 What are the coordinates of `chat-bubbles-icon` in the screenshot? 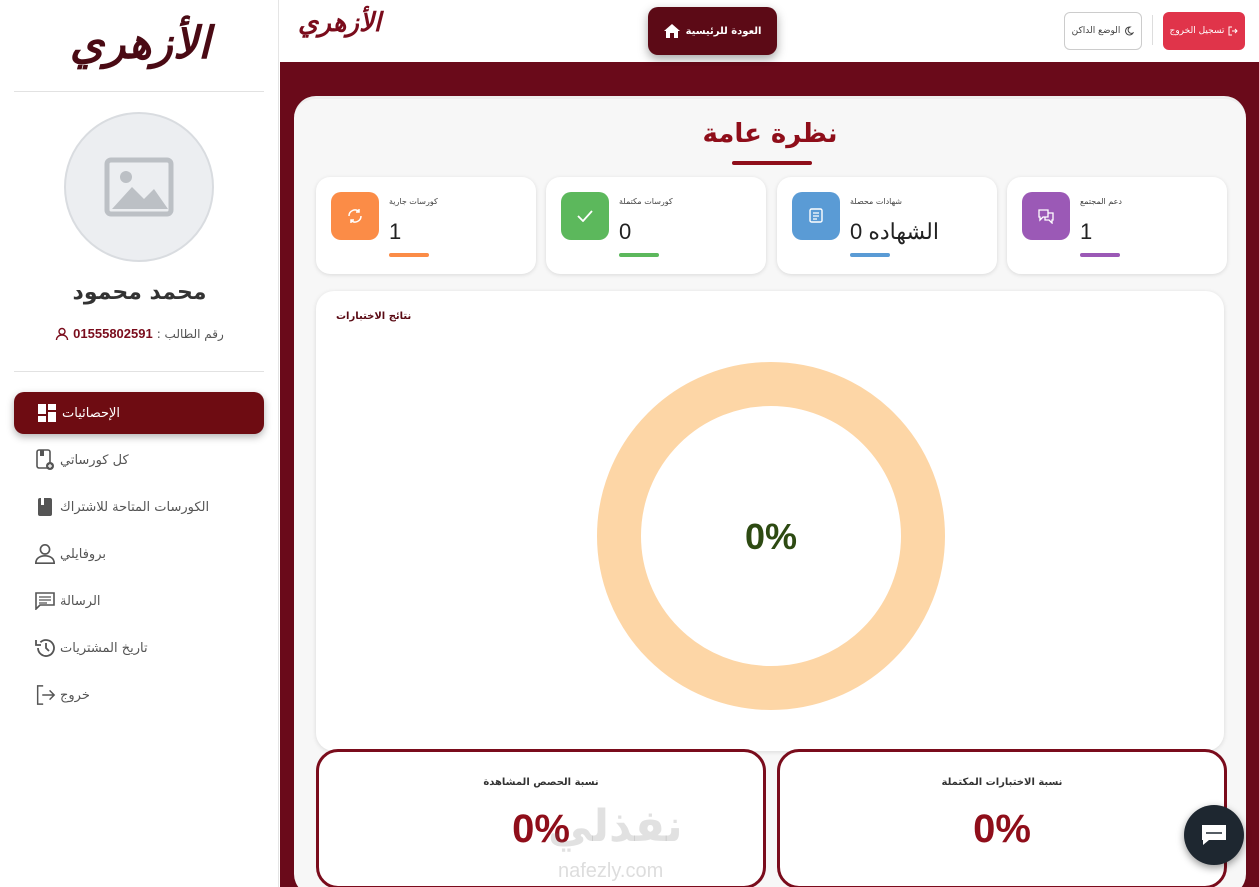 It's located at (1046, 216).